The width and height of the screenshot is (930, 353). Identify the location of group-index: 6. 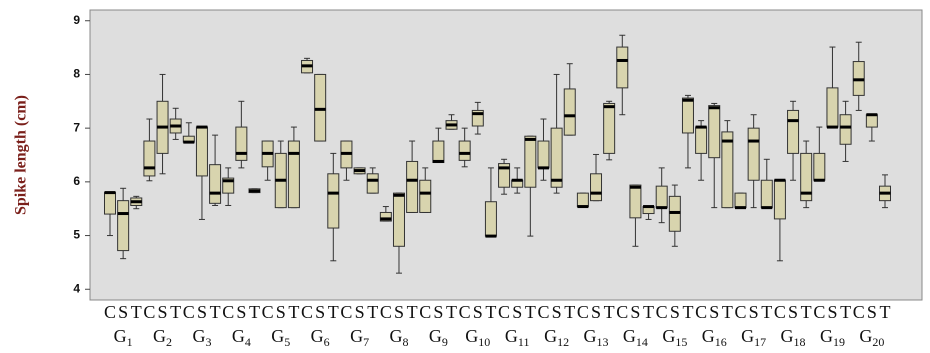
(327, 342).